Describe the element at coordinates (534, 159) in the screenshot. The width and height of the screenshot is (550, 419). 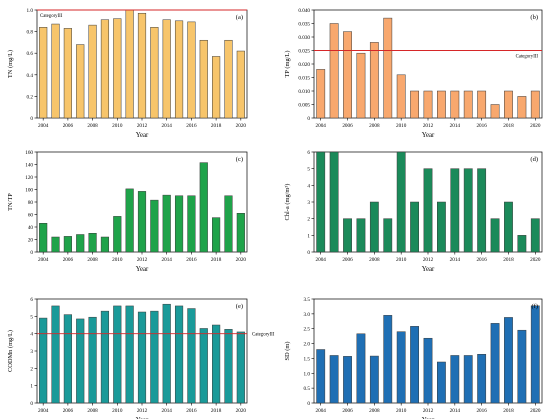
I see `panel-label: (d)` at that location.